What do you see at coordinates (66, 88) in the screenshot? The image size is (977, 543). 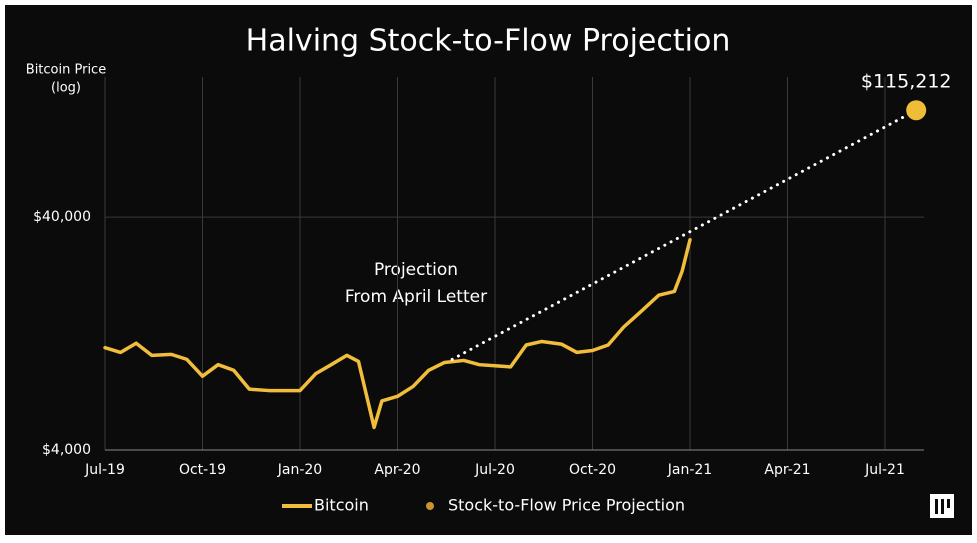 I see `y-axis-label: (log)` at bounding box center [66, 88].